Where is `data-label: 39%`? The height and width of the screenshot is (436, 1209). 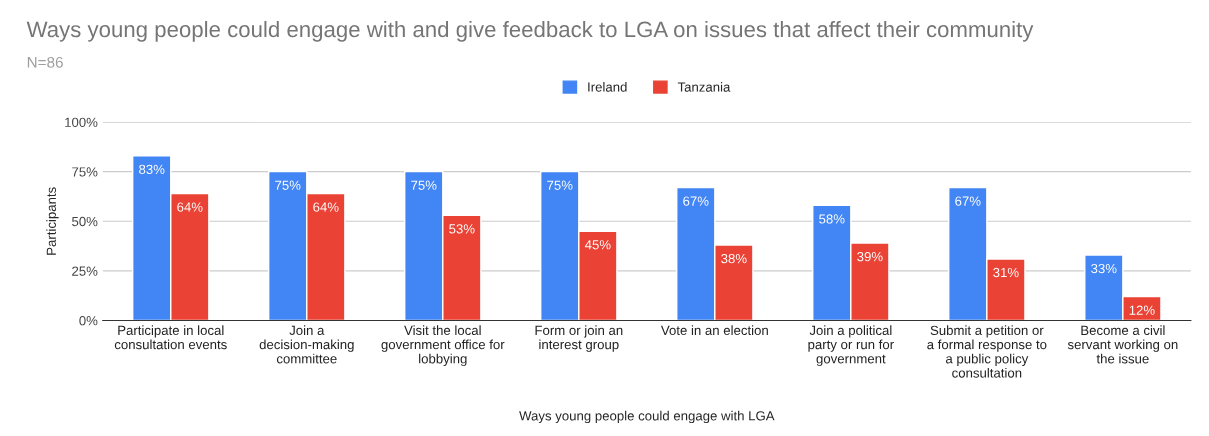 data-label: 39% is located at coordinates (870, 256).